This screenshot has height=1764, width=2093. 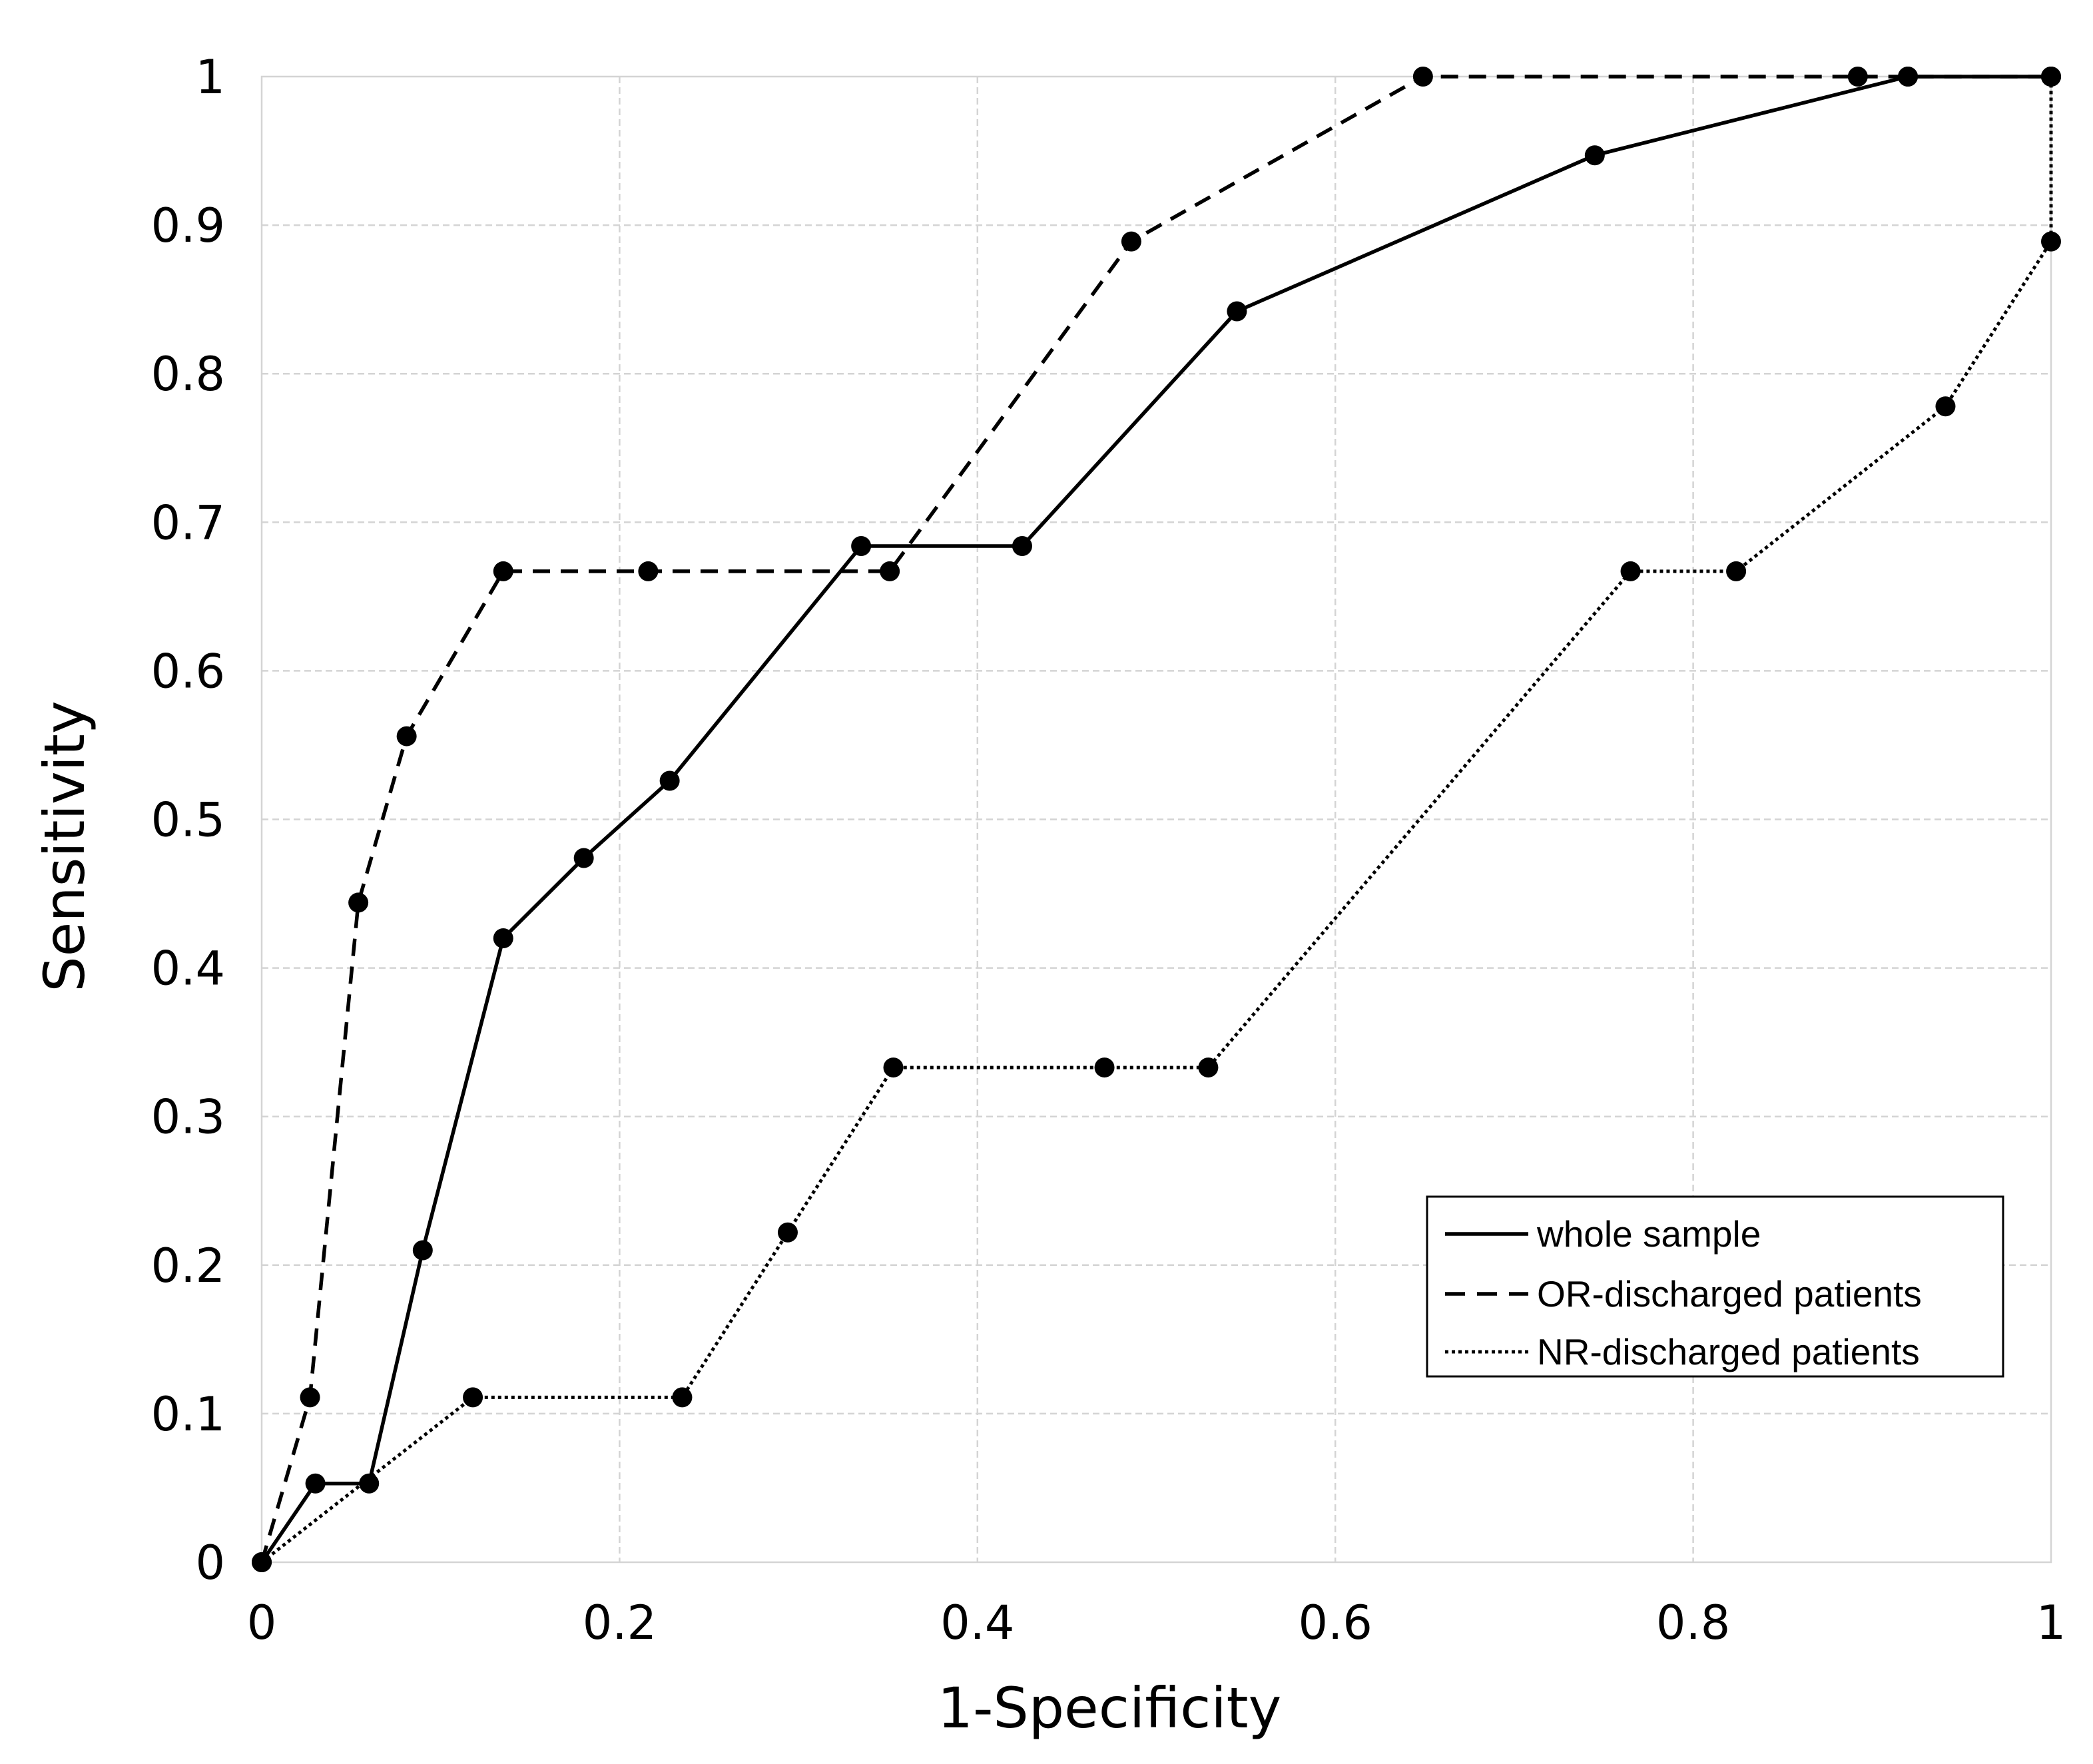 What do you see at coordinates (210, 77) in the screenshot?
I see `y-tick-label: 1` at bounding box center [210, 77].